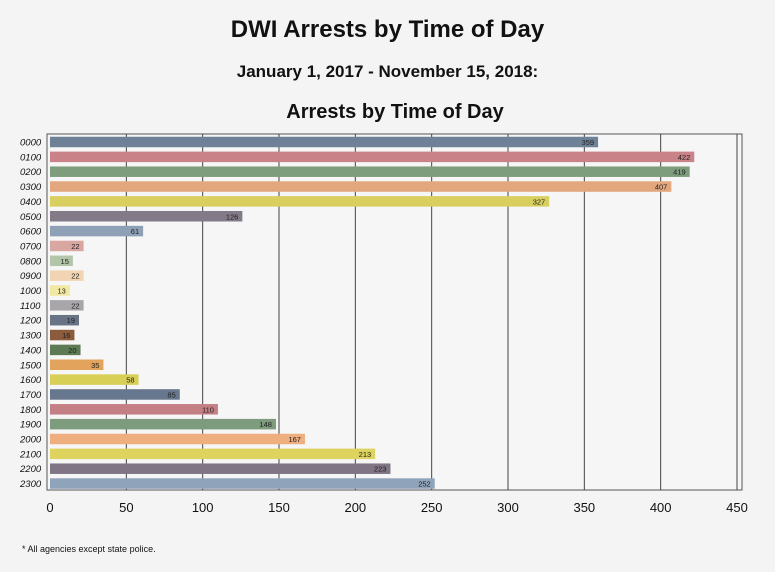  What do you see at coordinates (89, 549) in the screenshot?
I see `footnote: * All agencies except state police.` at bounding box center [89, 549].